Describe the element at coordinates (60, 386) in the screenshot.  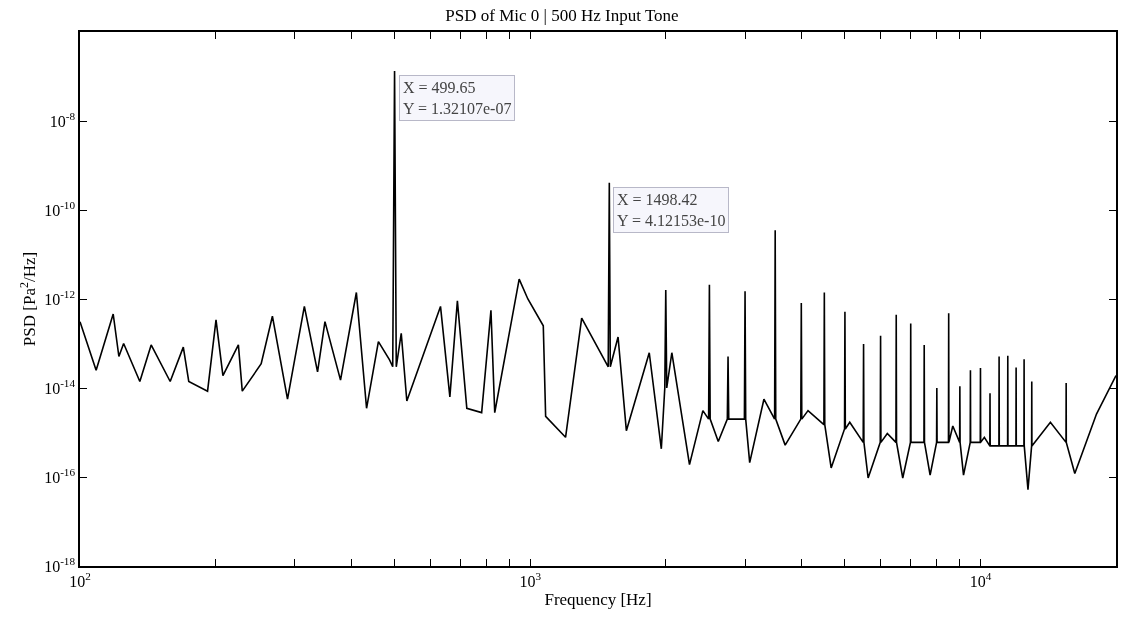
I see `y-tick-label: 10$^{-14}$` at that location.